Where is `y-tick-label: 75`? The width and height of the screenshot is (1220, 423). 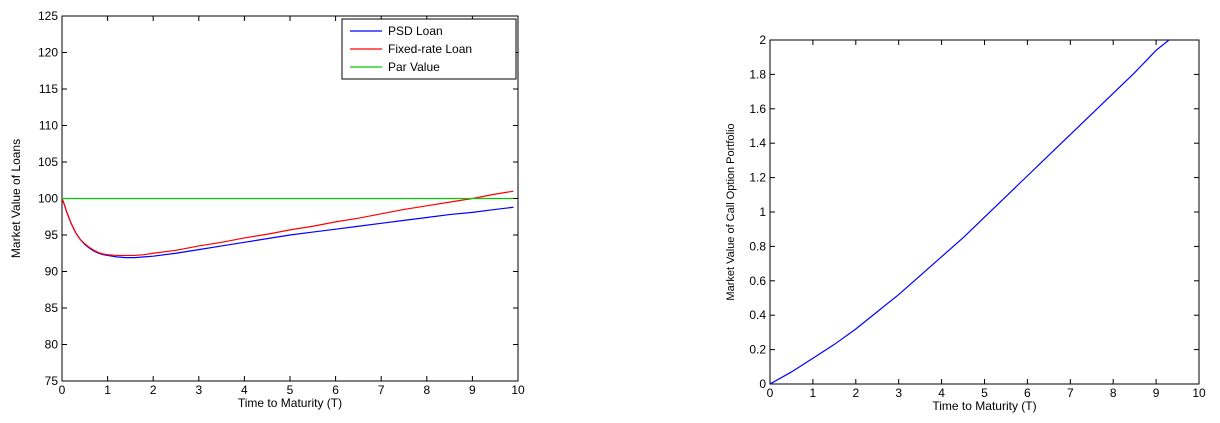
y-tick-label: 75 is located at coordinates (52, 381).